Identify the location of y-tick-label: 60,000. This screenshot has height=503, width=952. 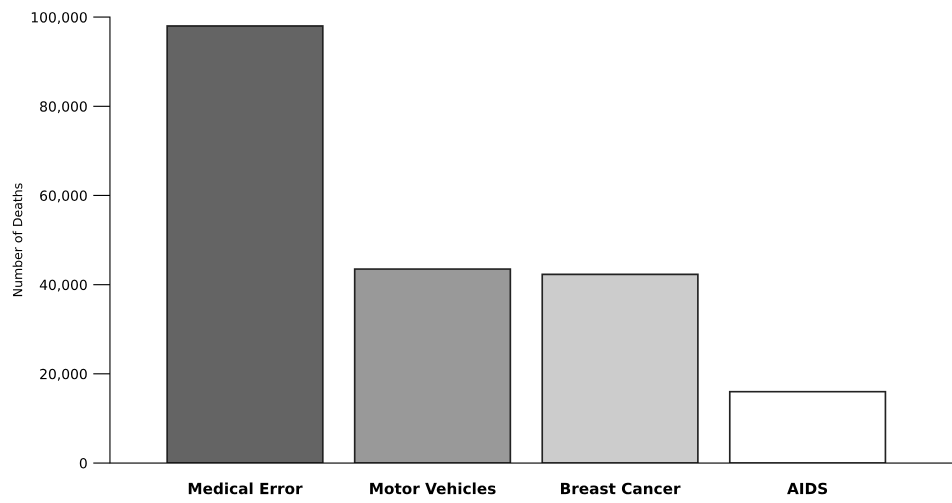
(63, 196).